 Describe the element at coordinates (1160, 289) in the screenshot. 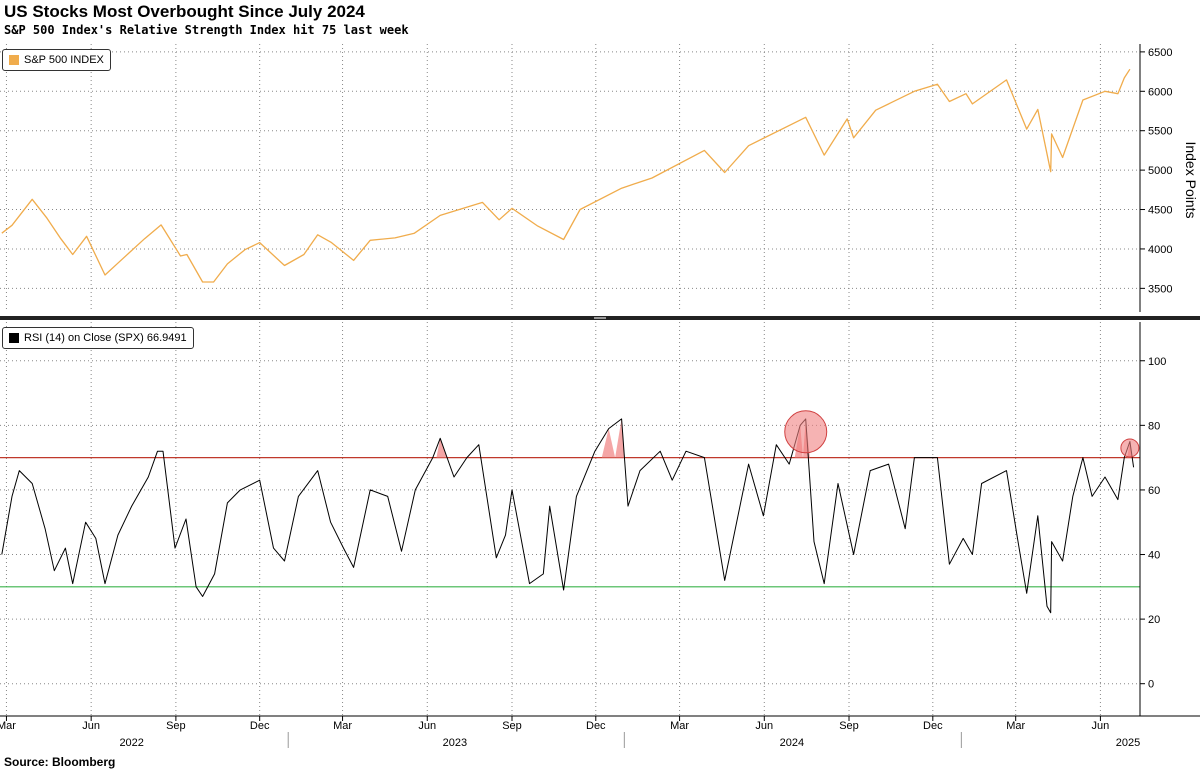

I see `spx-ytick-label-3500: 3500` at that location.